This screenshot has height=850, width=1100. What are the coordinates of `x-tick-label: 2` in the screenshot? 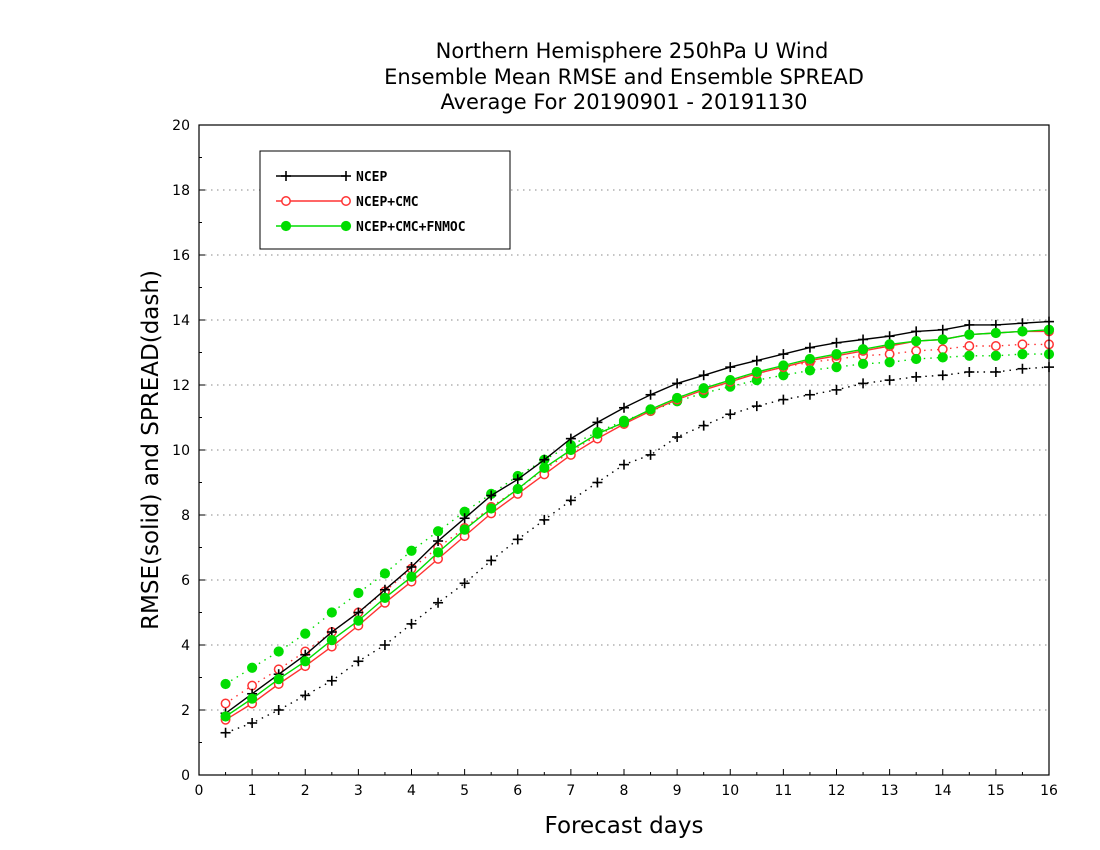 It's located at (305, 791).